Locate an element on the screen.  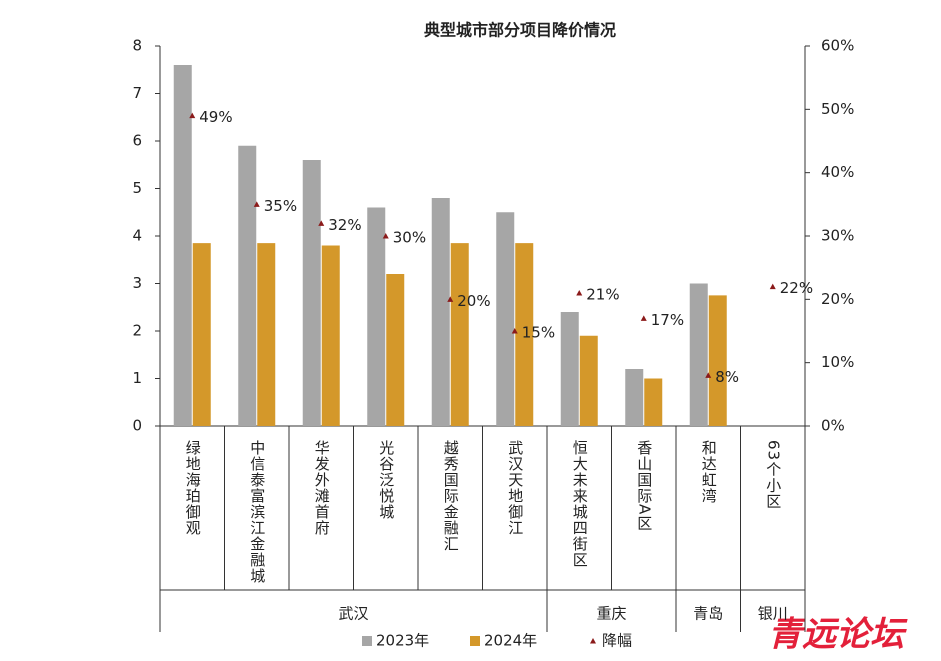
data-label: 17% is located at coordinates (667, 320).